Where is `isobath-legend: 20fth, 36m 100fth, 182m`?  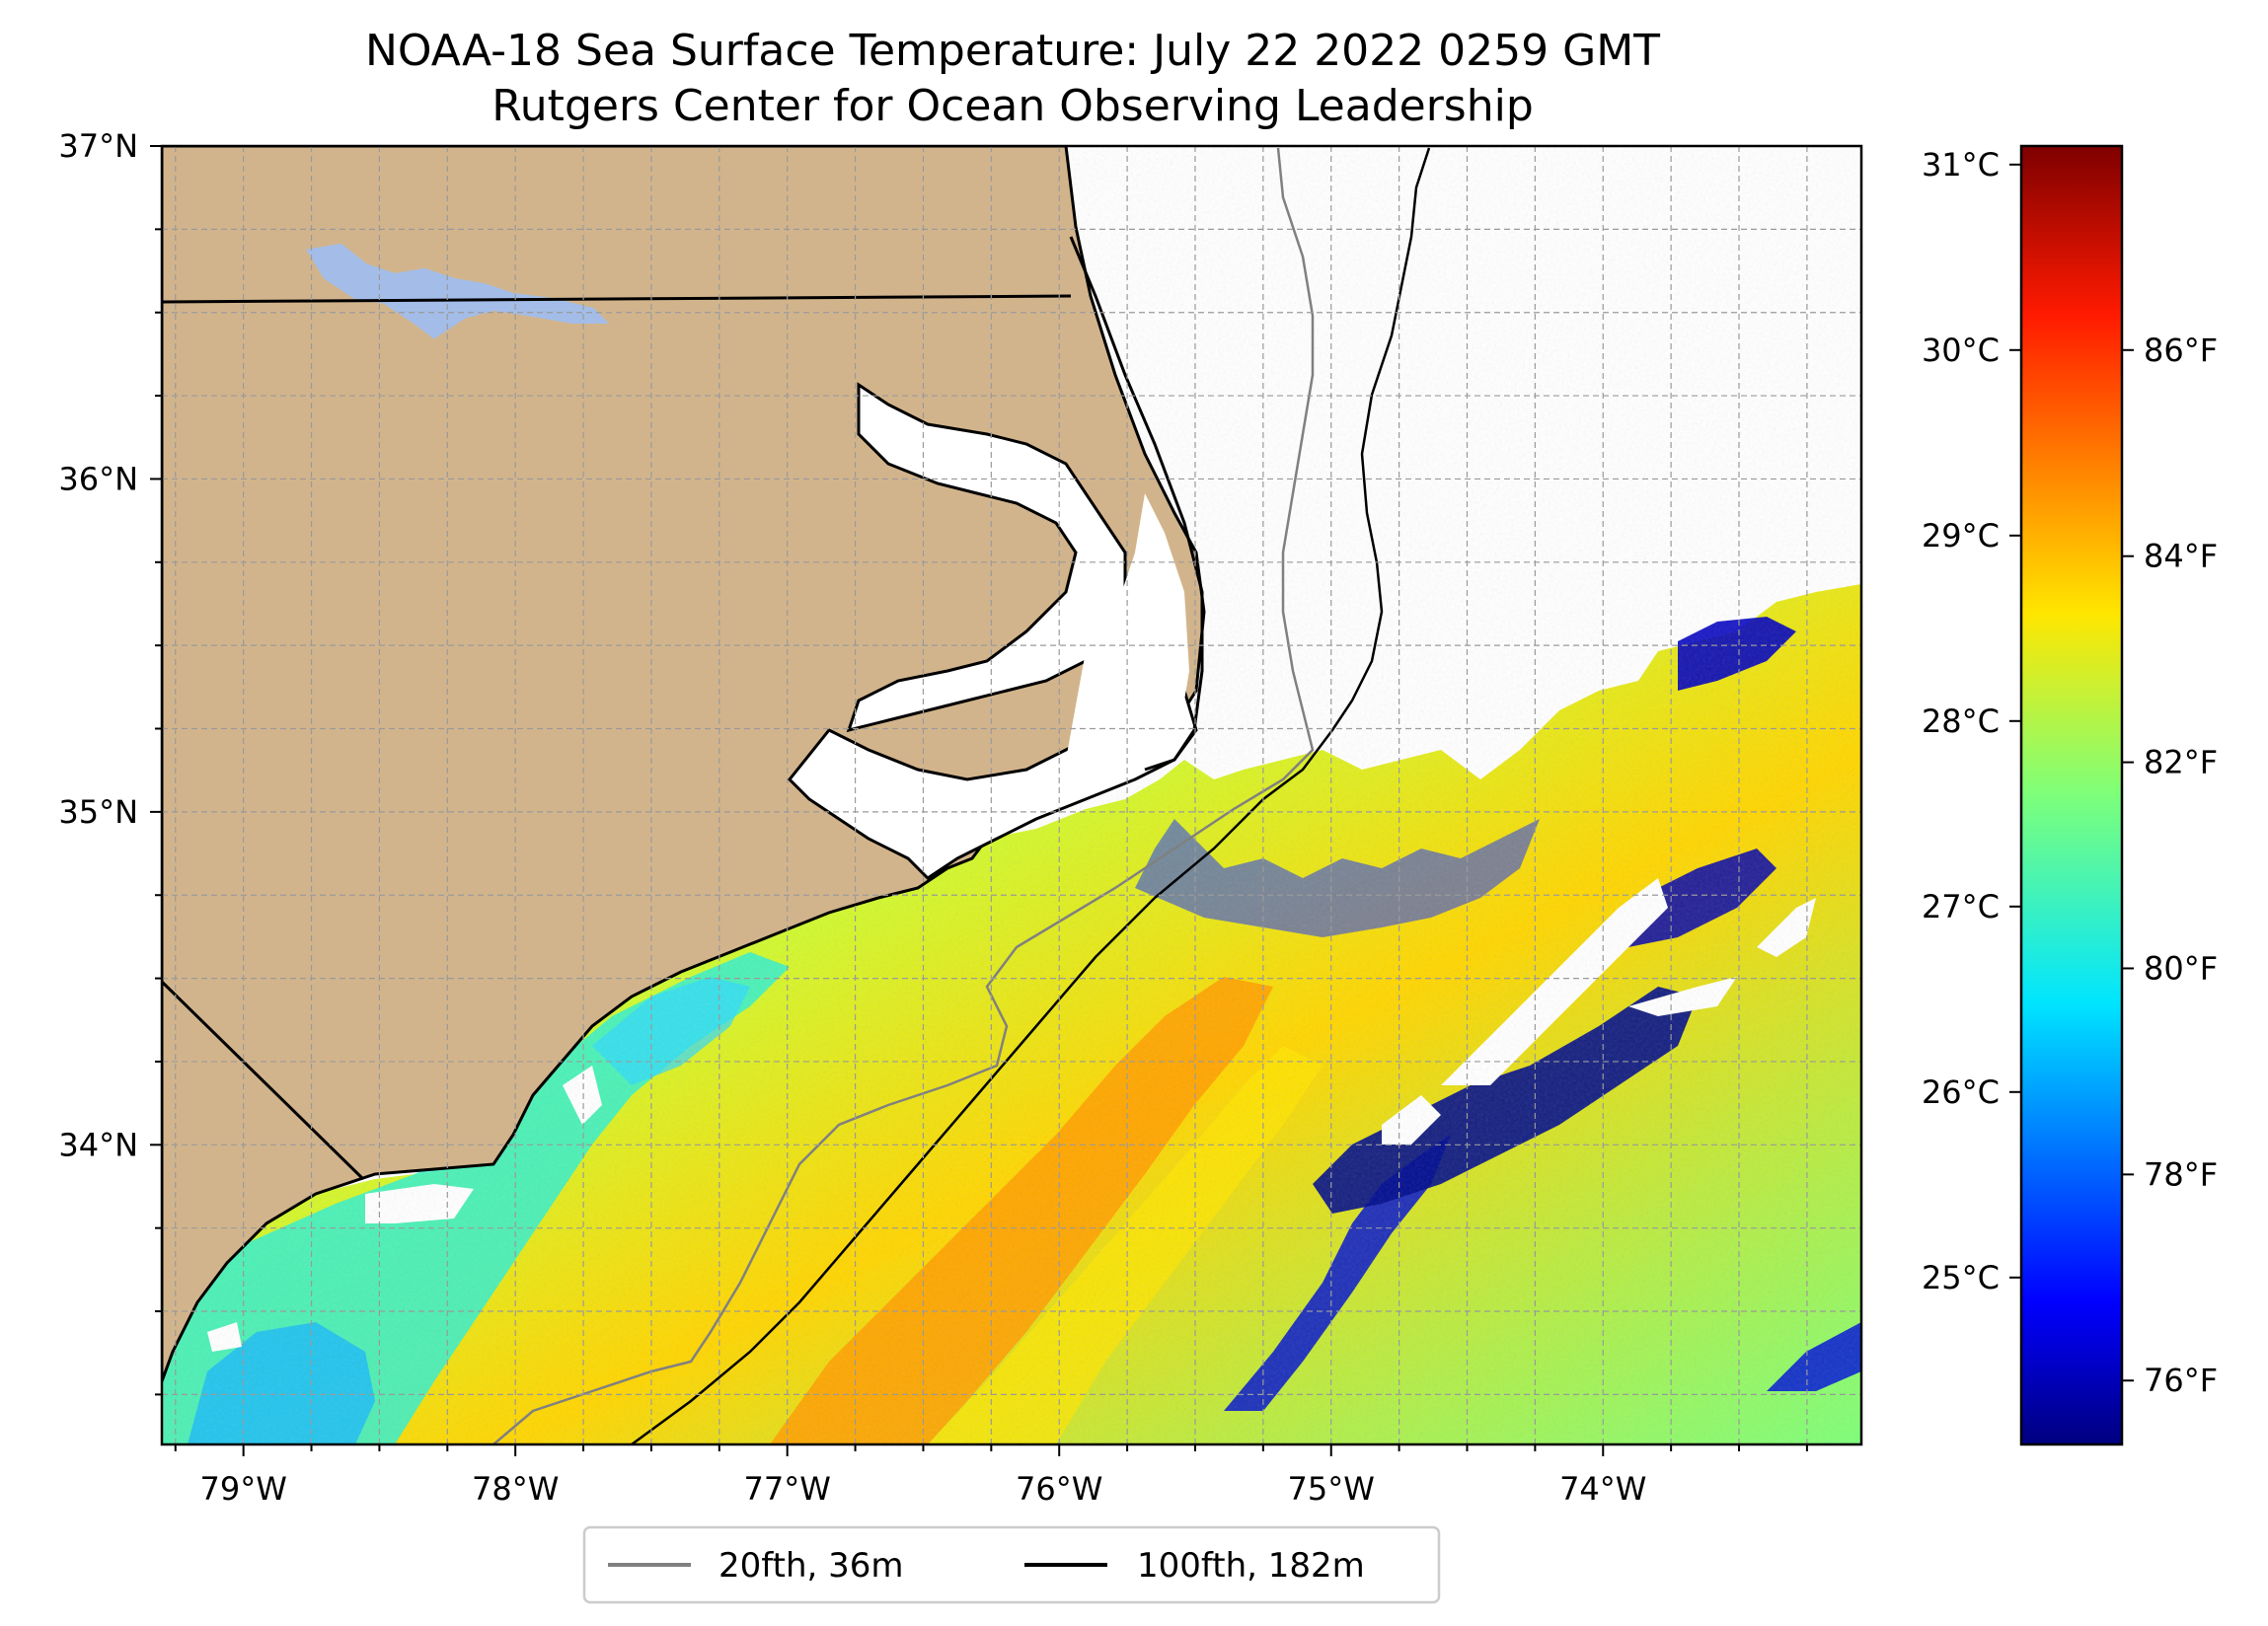
isobath-legend: 20fth, 36m 100fth, 182m is located at coordinates (1011, 1564).